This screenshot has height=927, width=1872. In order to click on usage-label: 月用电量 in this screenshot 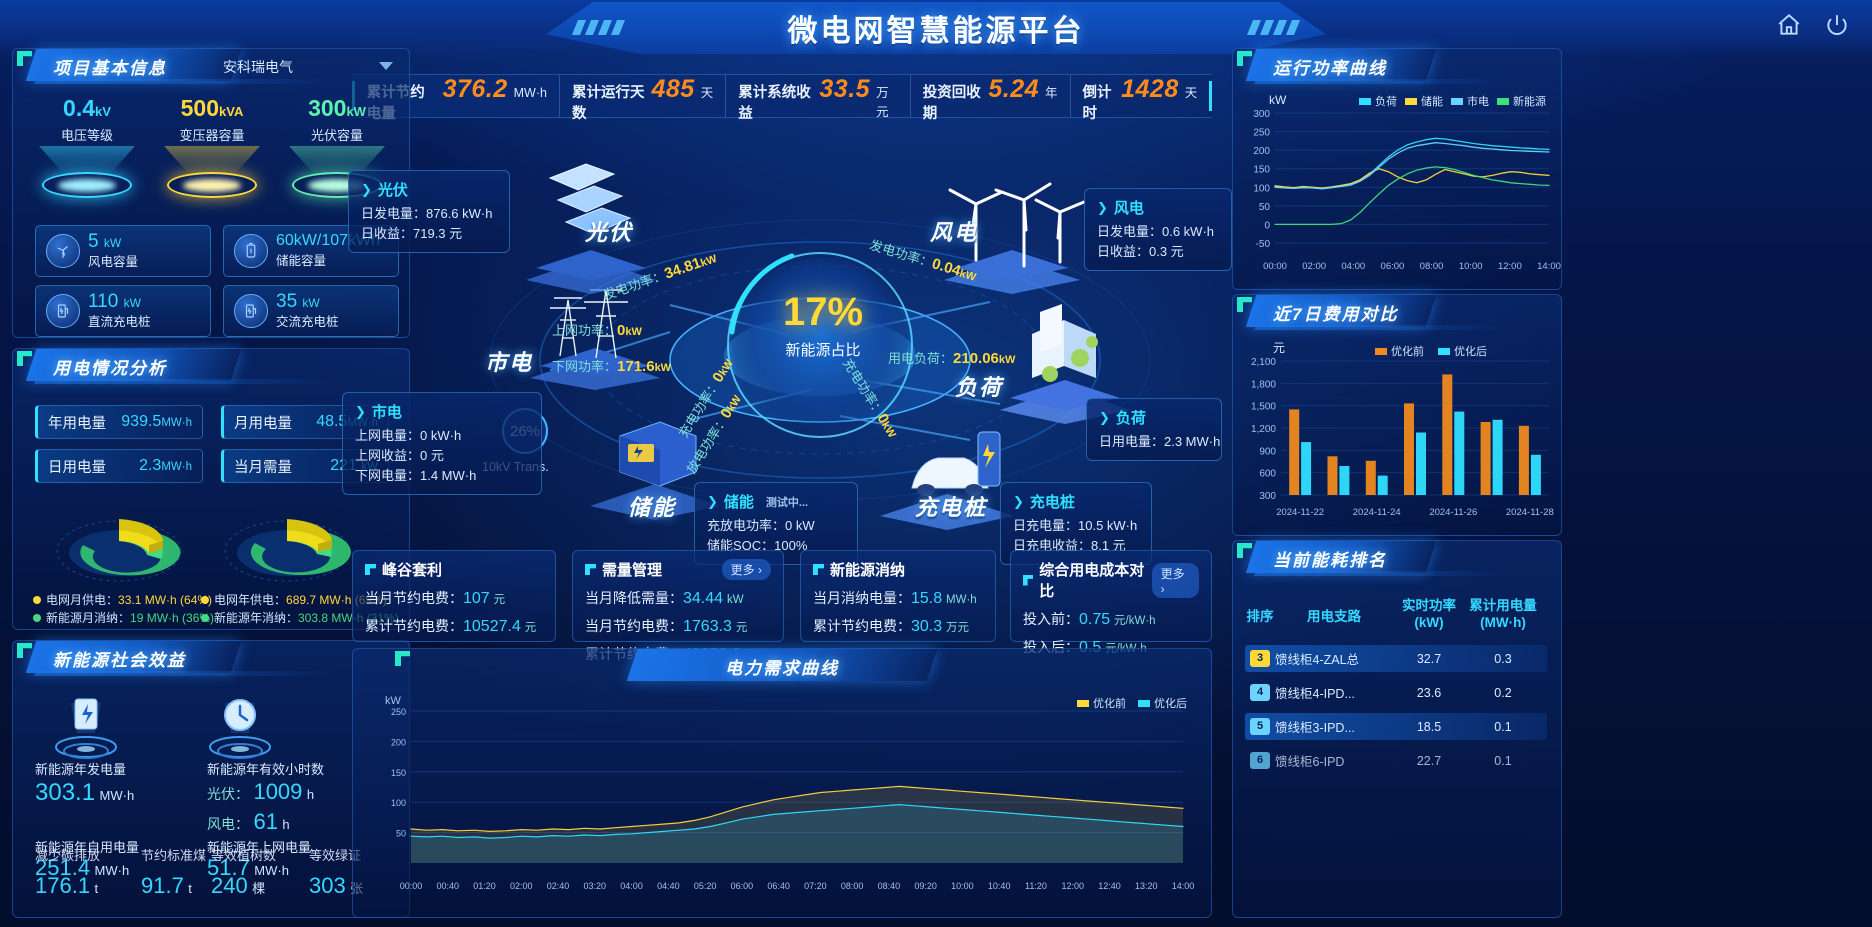, I will do `click(263, 423)`.